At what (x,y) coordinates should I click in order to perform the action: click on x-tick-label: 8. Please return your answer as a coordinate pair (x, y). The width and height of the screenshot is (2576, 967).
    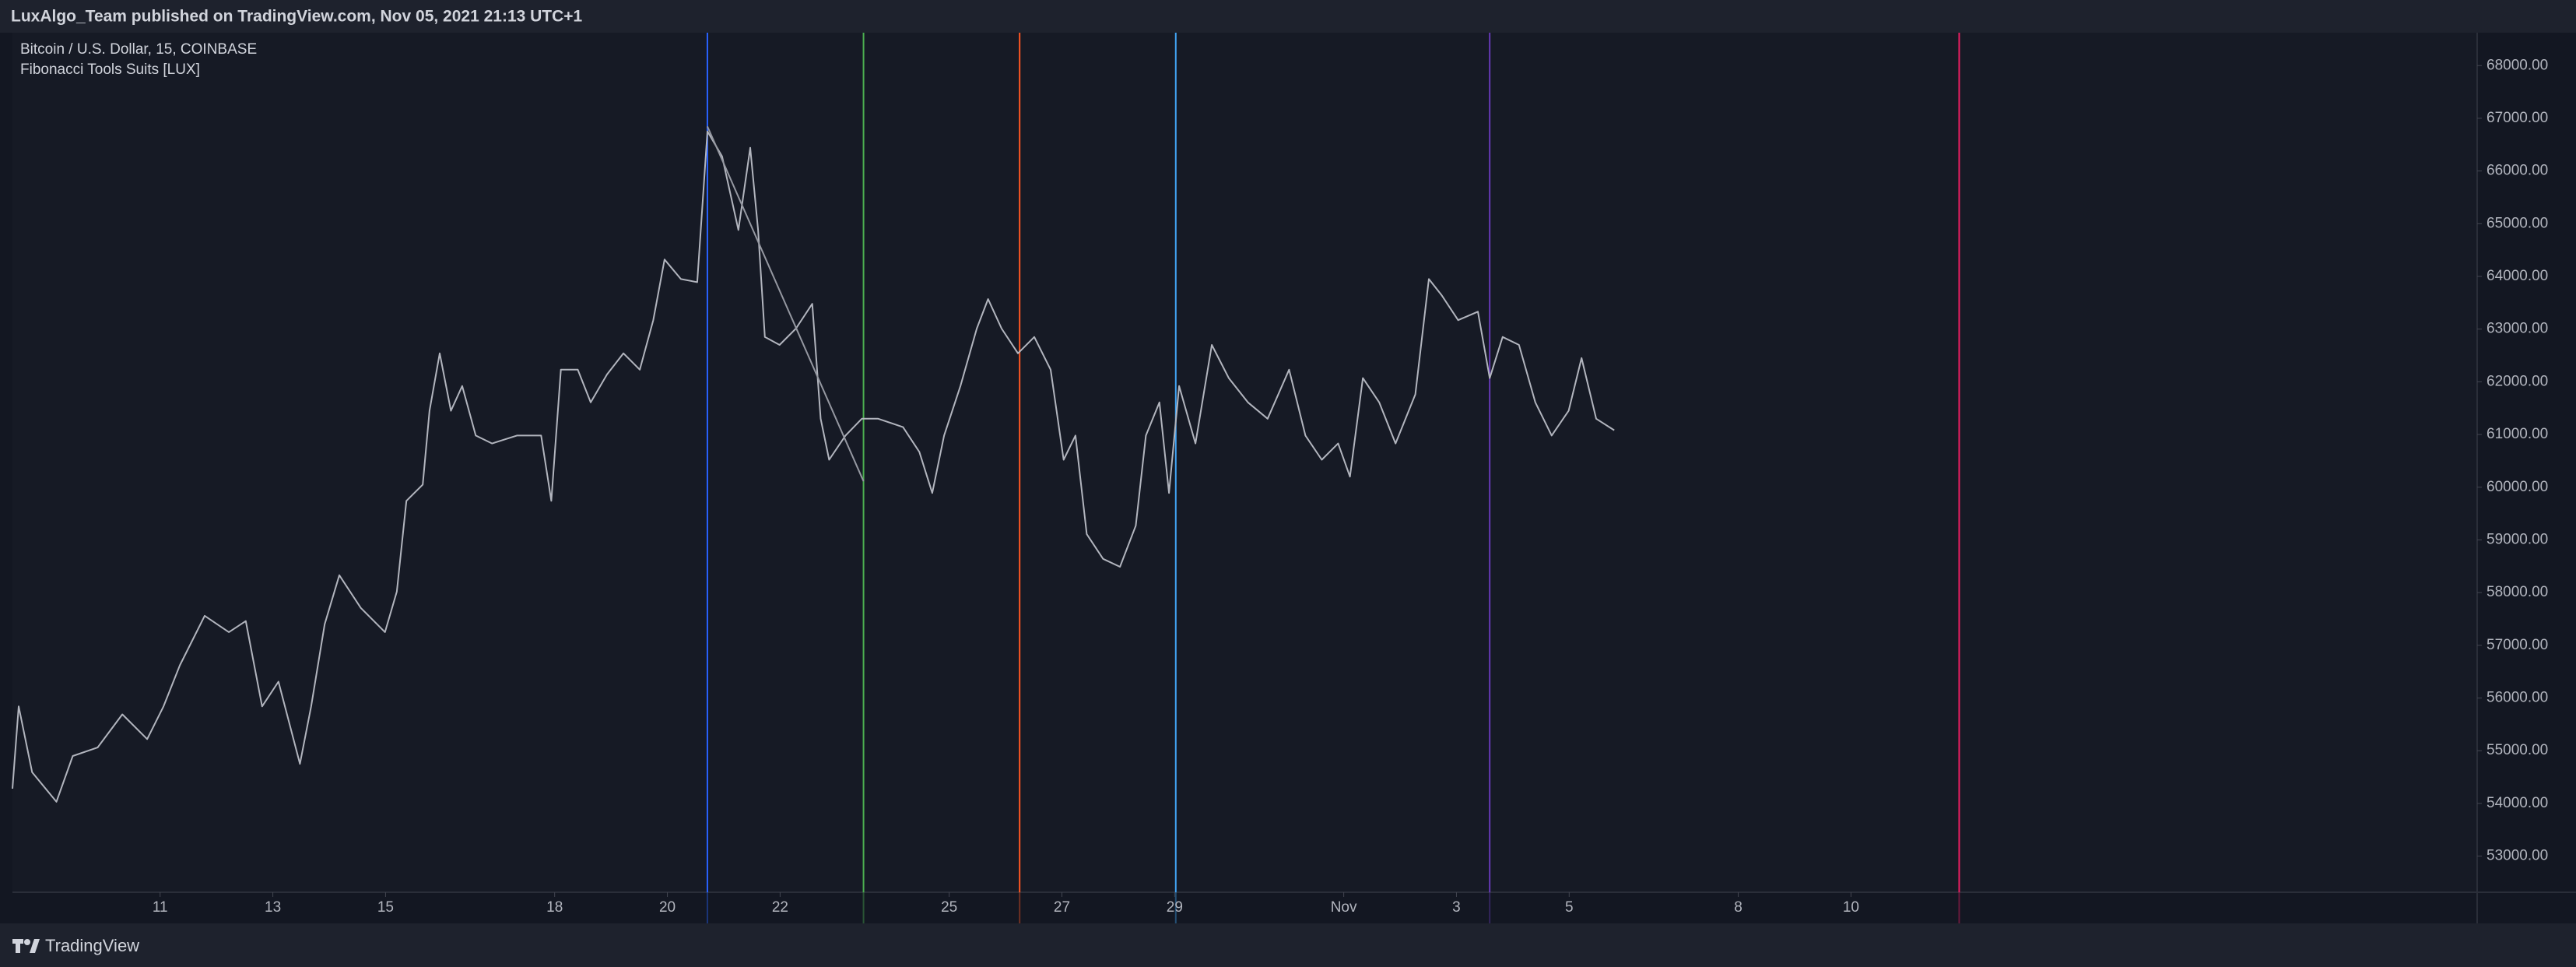
    Looking at the image, I should click on (1738, 907).